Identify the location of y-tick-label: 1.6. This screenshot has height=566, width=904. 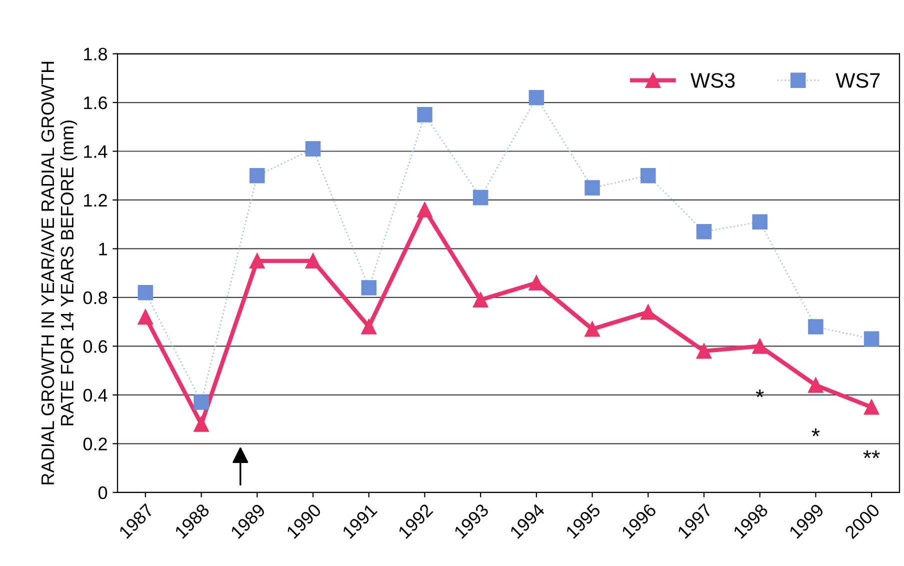
(96, 103).